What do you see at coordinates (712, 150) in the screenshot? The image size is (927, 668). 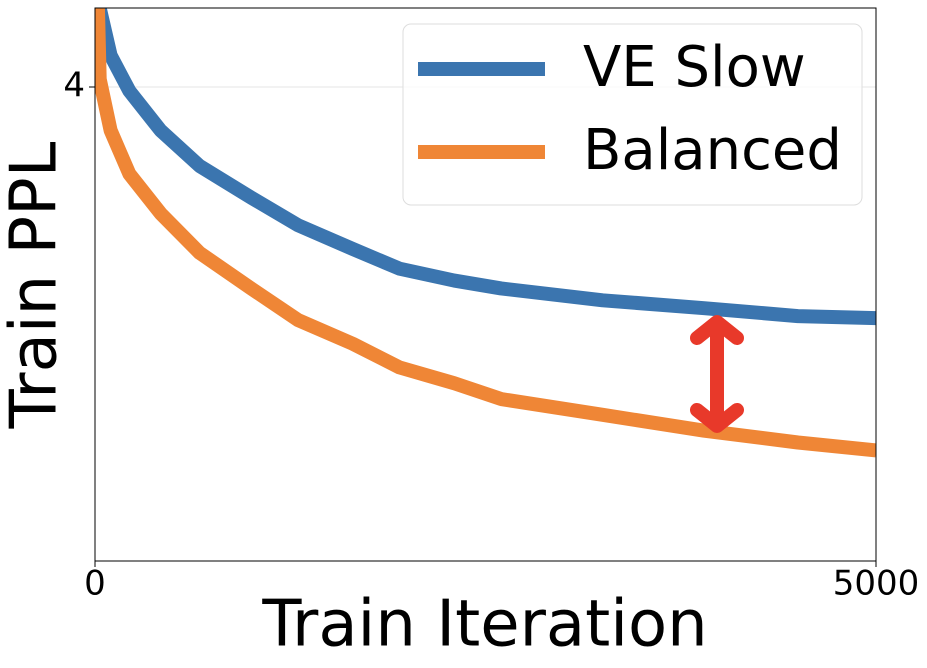 I see `legend-label: Balanced` at bounding box center [712, 150].